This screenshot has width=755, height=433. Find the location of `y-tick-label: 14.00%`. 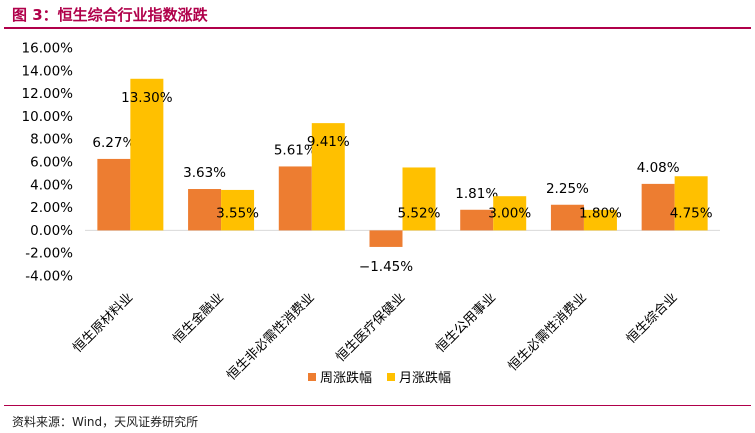

y-tick-label: 14.00% is located at coordinates (48, 71).